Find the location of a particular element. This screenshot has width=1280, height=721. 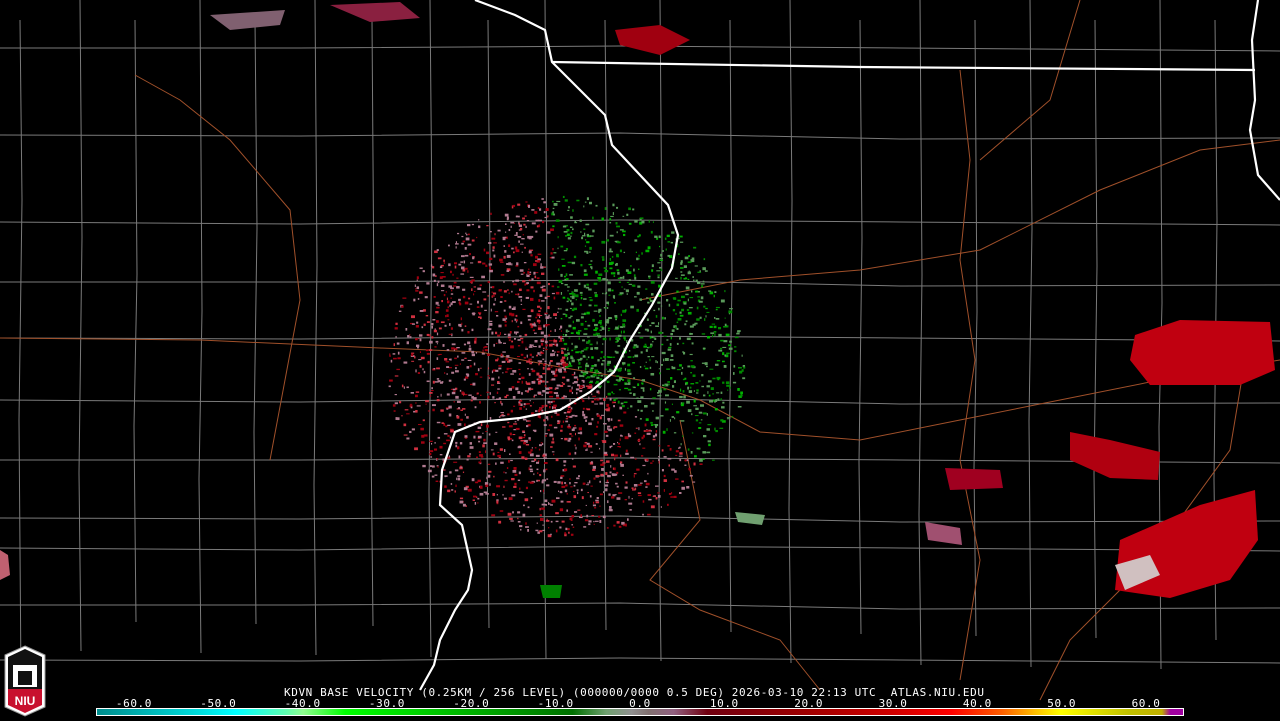

colorbar-tick-label: 50.0 is located at coordinates (1062, 703).